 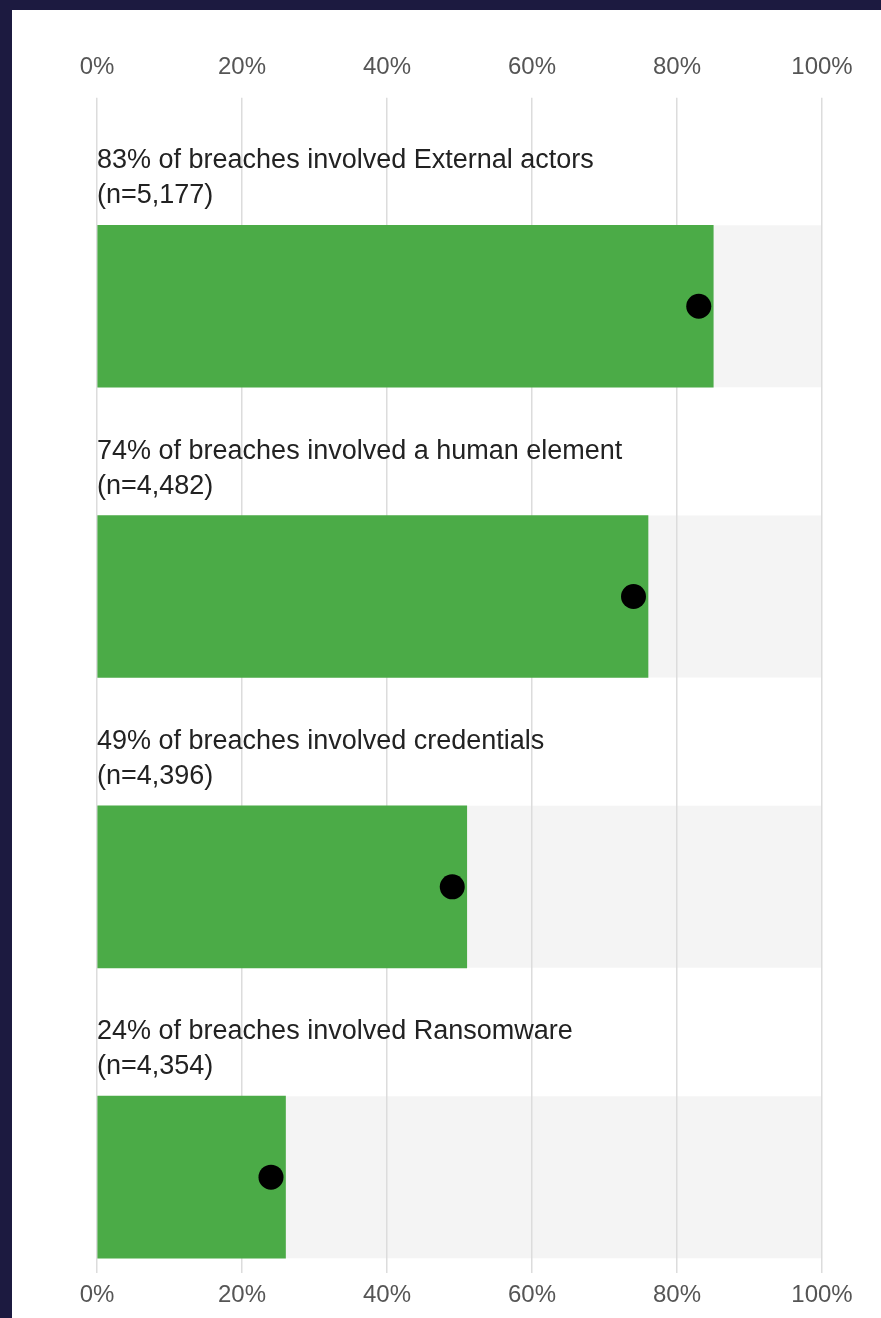 What do you see at coordinates (242, 1294) in the screenshot?
I see `x2-tick-label: 20%` at bounding box center [242, 1294].